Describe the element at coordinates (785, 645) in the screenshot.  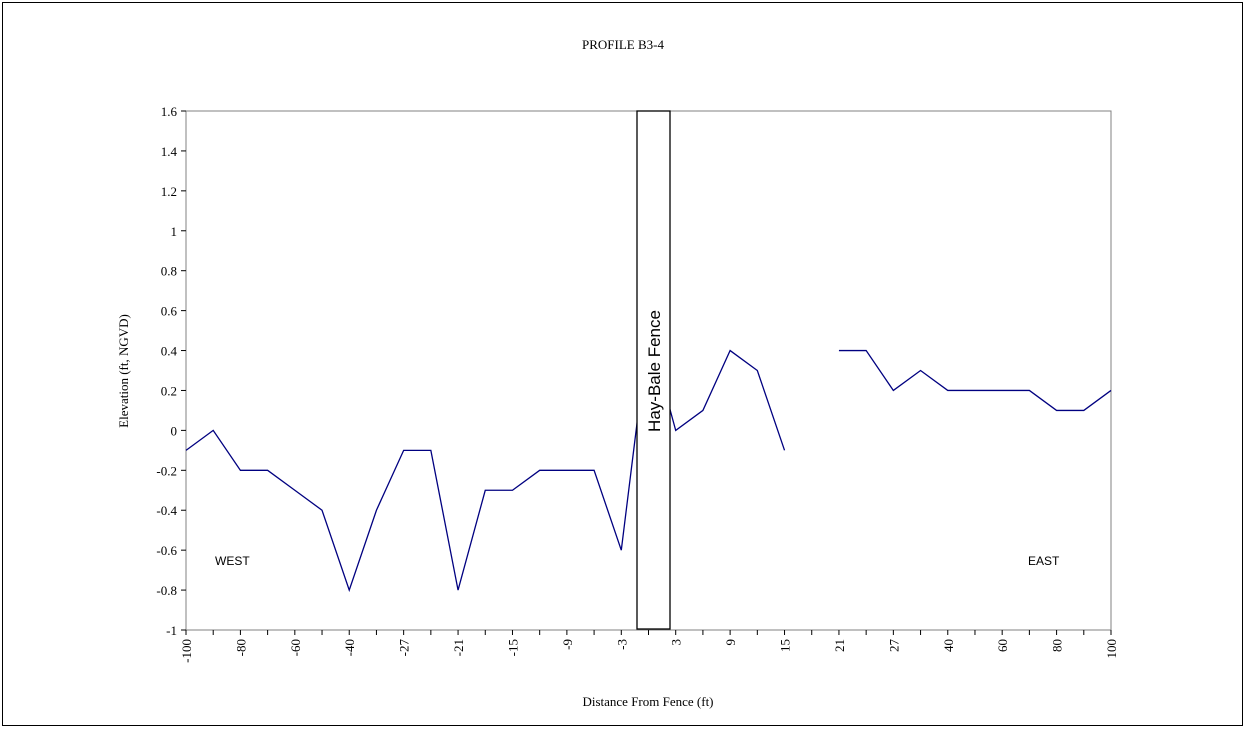
I see `x-tick-label: 15` at that location.